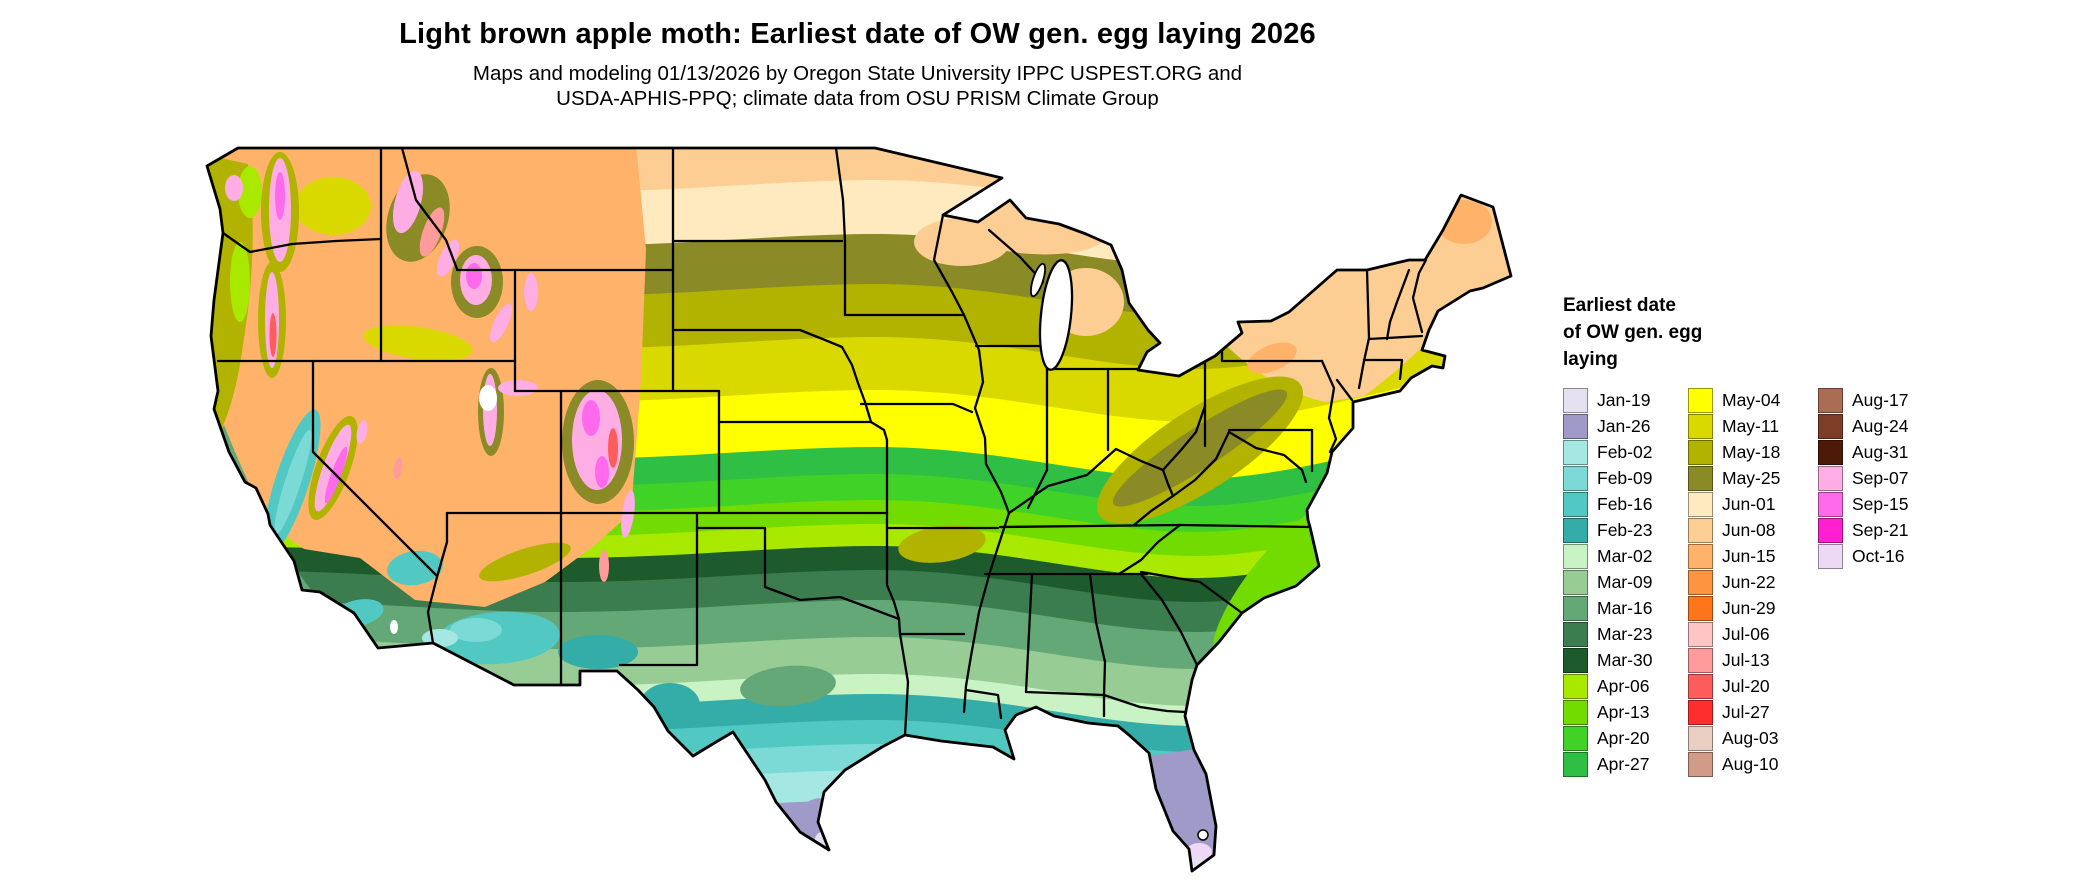 The image size is (2100, 892). What do you see at coordinates (1863, 426) in the screenshot?
I see `legend-item: Aug-24` at bounding box center [1863, 426].